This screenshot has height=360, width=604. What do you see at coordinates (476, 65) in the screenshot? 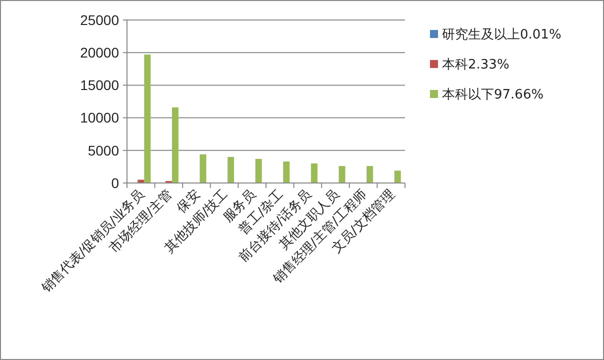
I see `legend-label: 本科2.33%` at bounding box center [476, 65].